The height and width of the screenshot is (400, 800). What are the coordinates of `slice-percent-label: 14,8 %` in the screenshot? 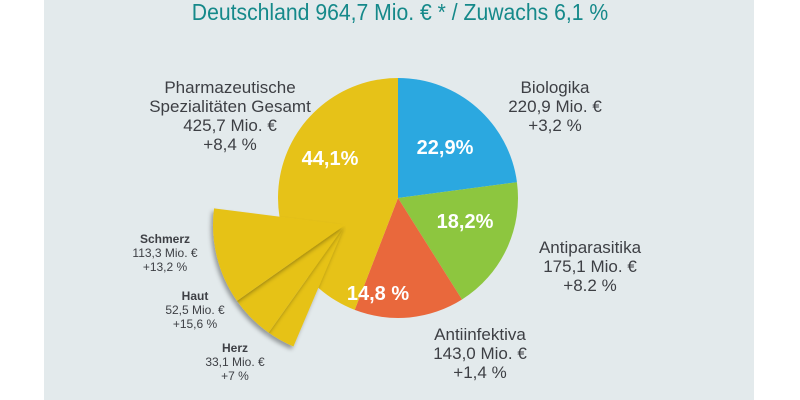 It's located at (378, 294).